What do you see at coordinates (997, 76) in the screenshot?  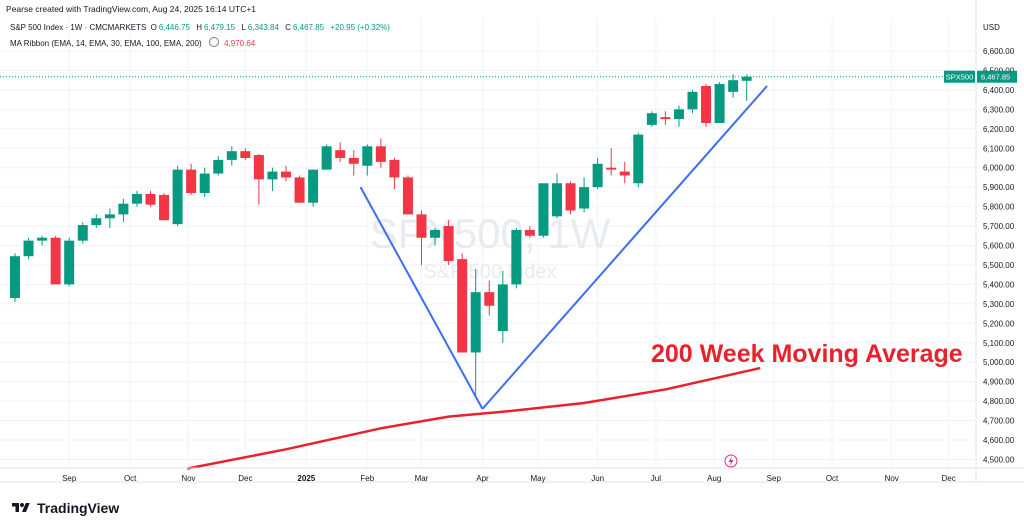 I see `price-tag-value-bg` at bounding box center [997, 76].